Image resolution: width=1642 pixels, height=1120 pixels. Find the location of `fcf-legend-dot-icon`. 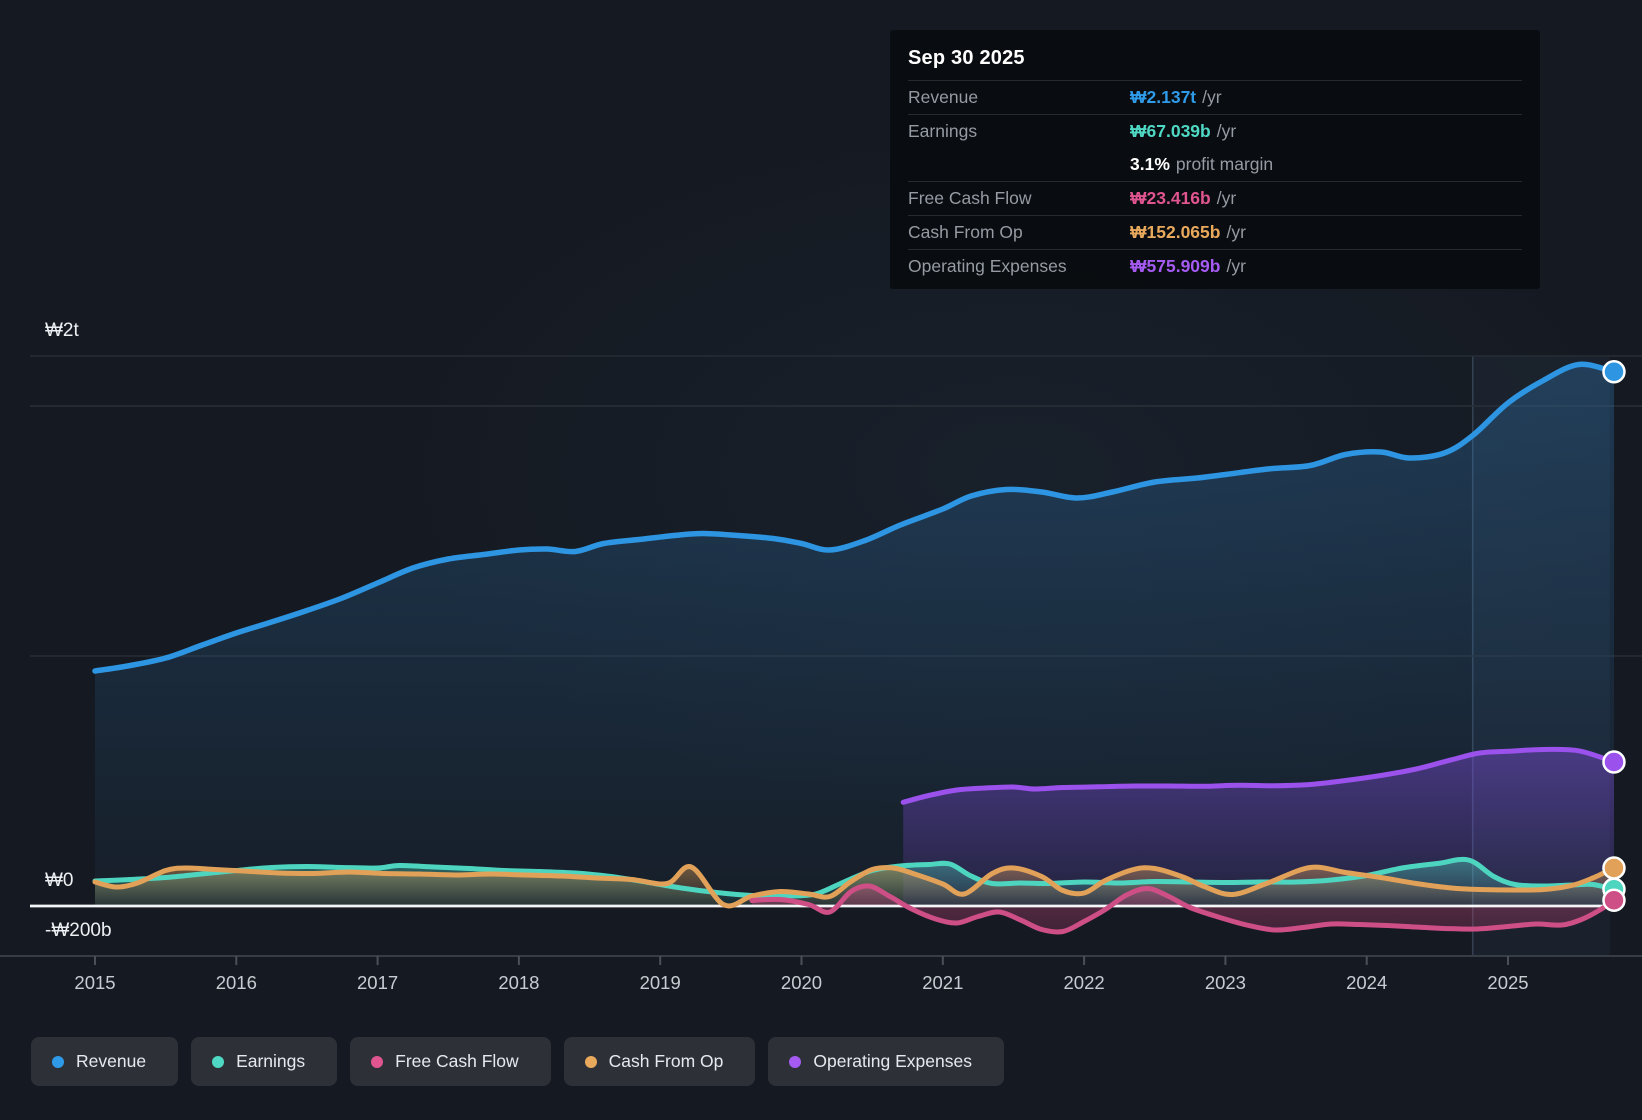

fcf-legend-dot-icon is located at coordinates (377, 1061).